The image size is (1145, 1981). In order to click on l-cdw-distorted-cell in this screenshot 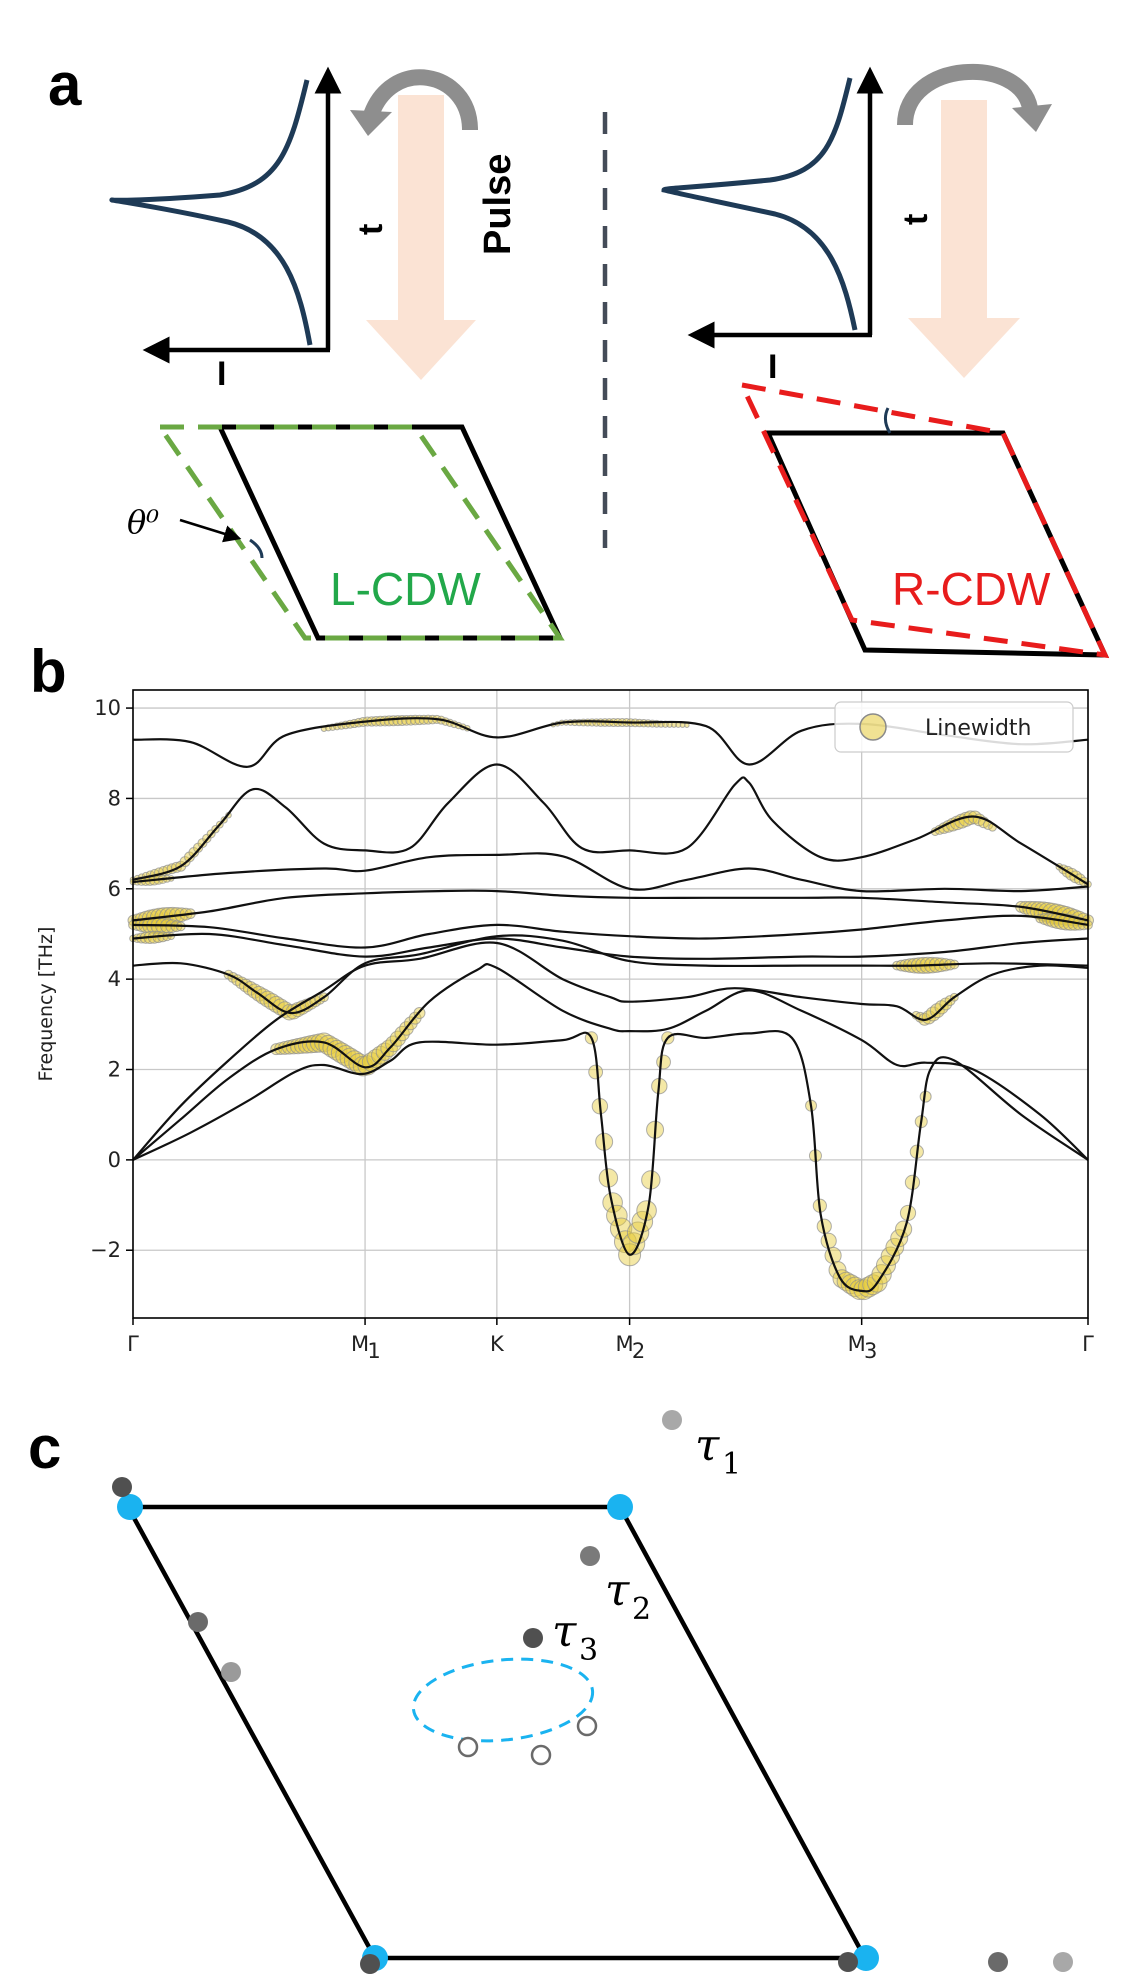, I will do `click(360, 532)`.